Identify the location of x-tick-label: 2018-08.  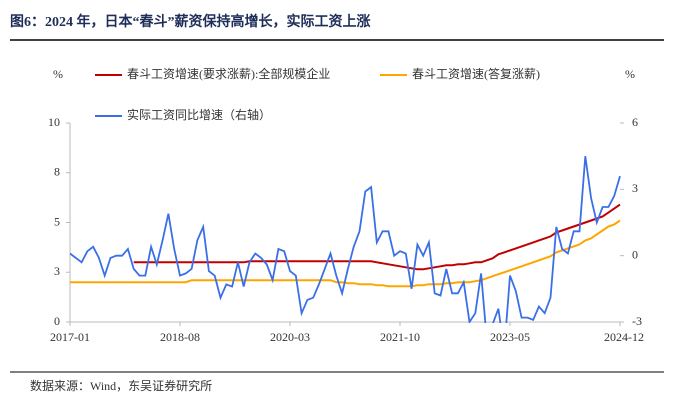
(180, 337).